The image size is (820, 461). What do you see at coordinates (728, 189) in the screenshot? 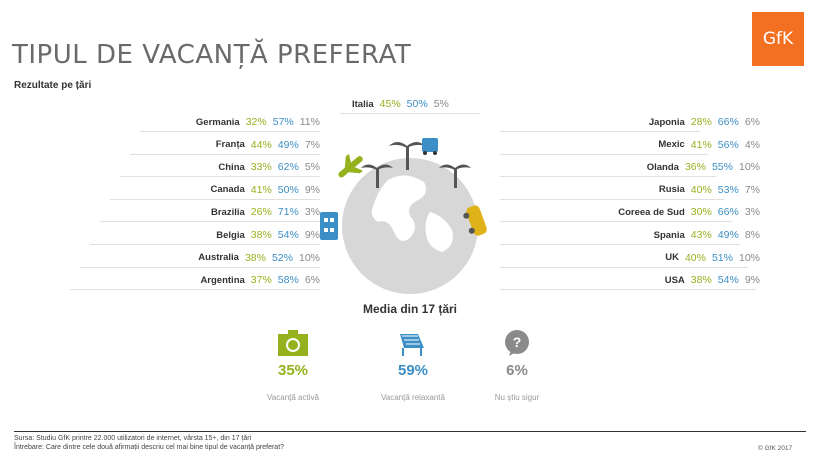
I see `country-value: 53%` at bounding box center [728, 189].